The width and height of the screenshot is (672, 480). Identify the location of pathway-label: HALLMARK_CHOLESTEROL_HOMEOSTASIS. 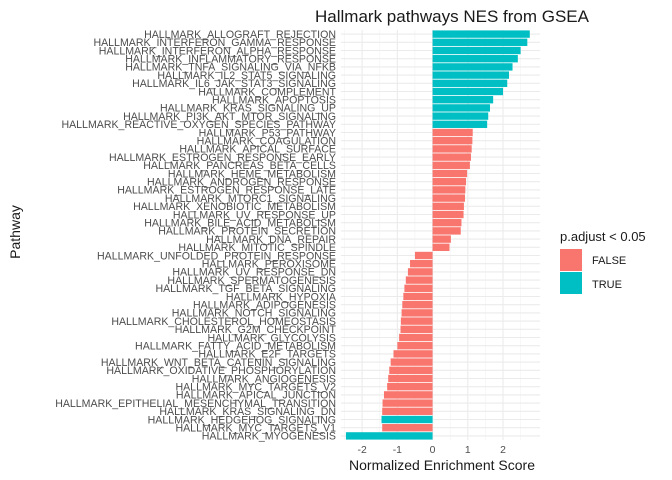
(223, 322).